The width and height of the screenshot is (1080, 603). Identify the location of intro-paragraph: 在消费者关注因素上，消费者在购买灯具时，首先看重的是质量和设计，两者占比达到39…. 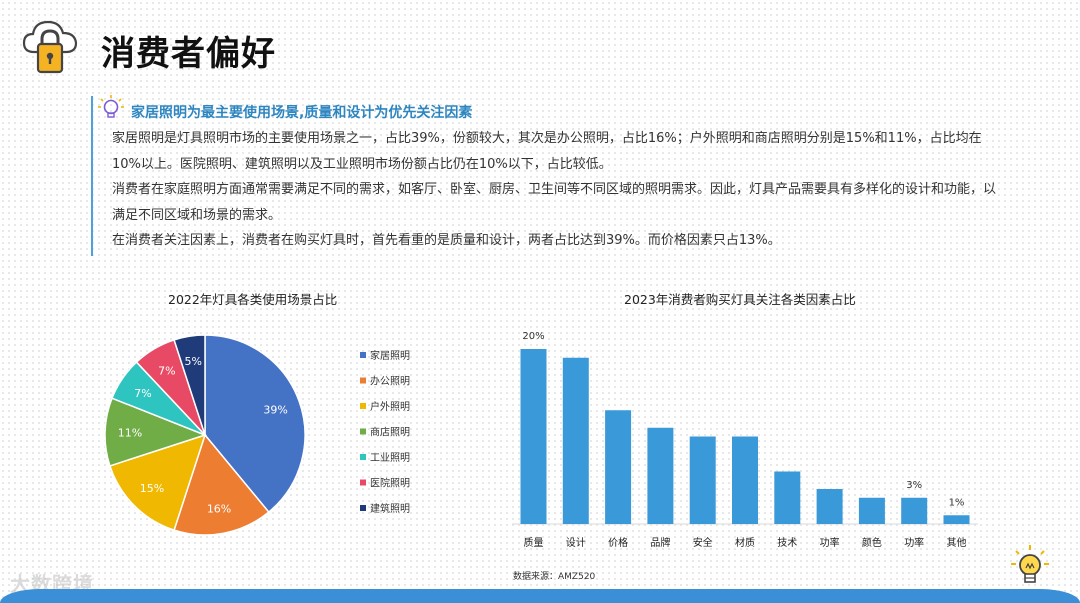
(446, 241).